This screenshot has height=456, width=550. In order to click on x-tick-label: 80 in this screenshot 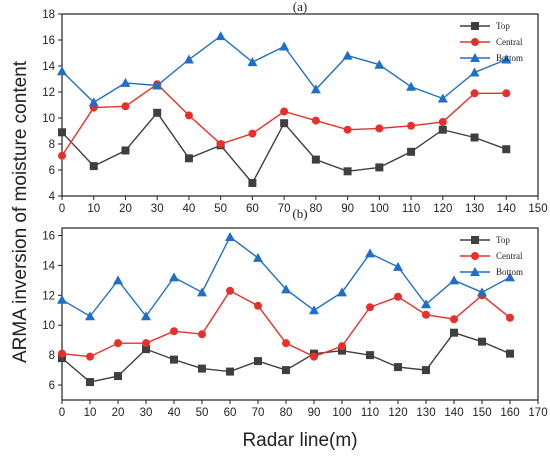, I will do `click(286, 413)`.